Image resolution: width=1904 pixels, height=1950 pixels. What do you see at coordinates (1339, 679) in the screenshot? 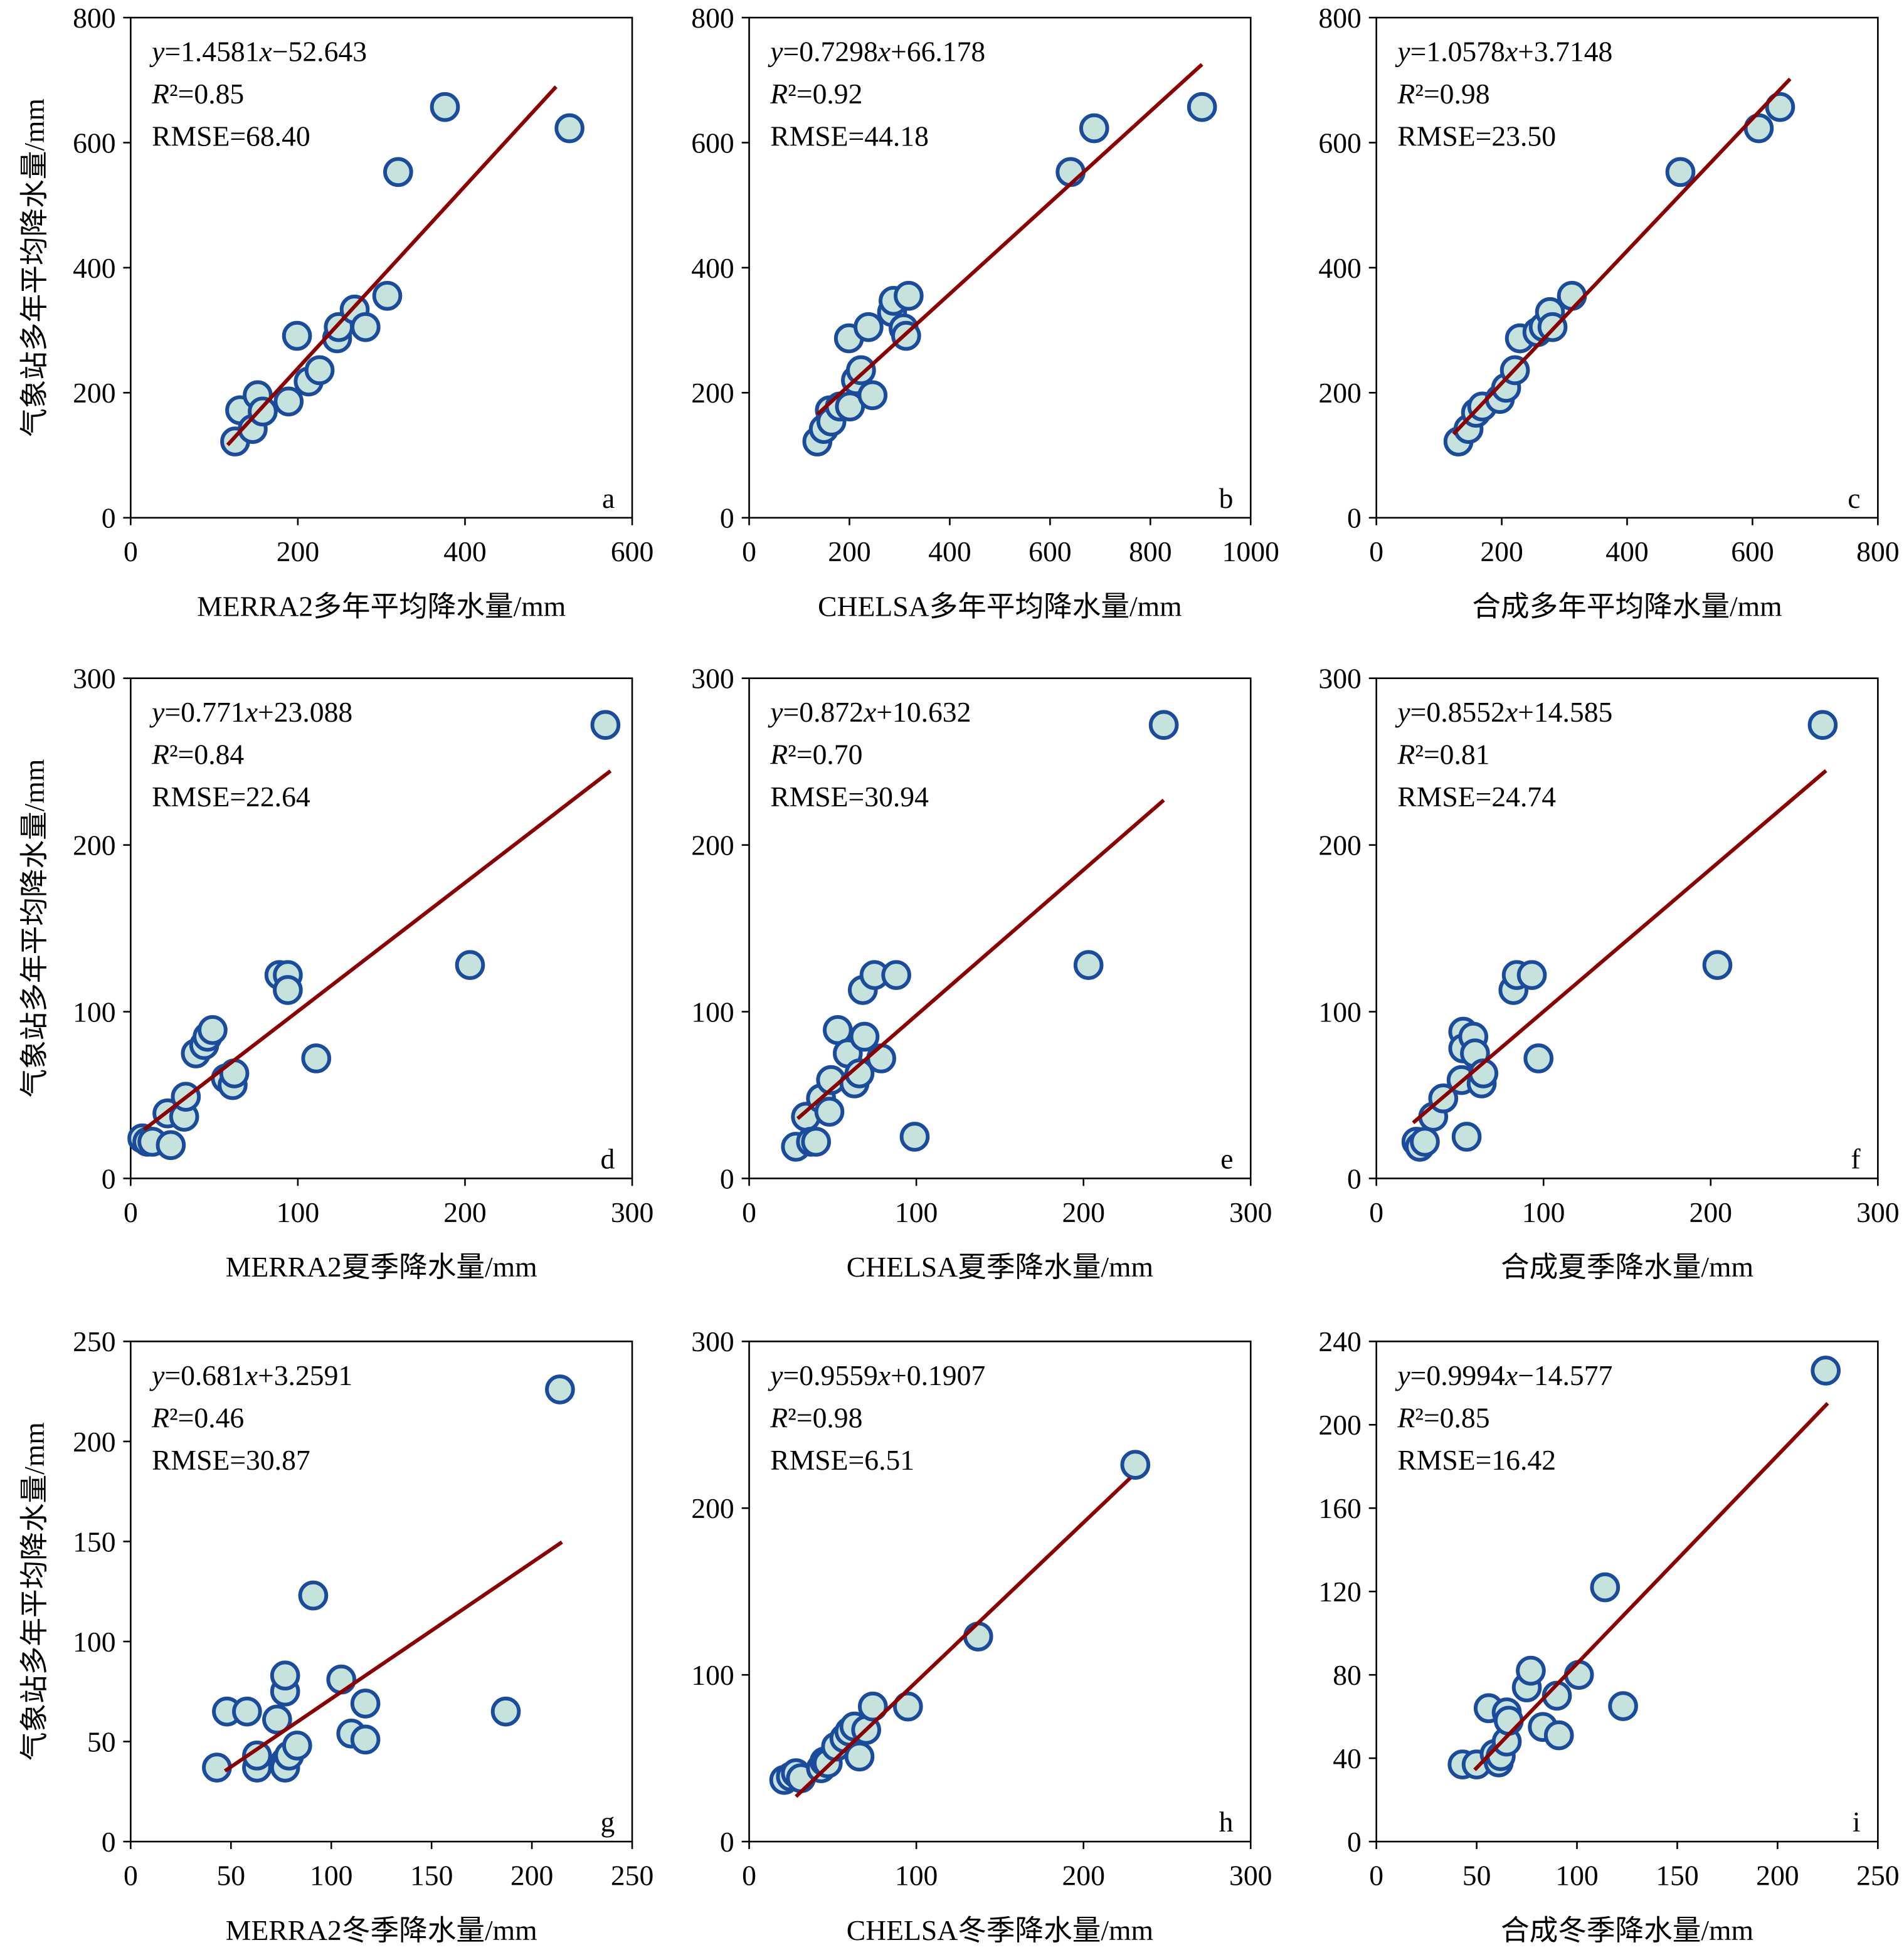
I see `y-tick-label: 300` at bounding box center [1339, 679].